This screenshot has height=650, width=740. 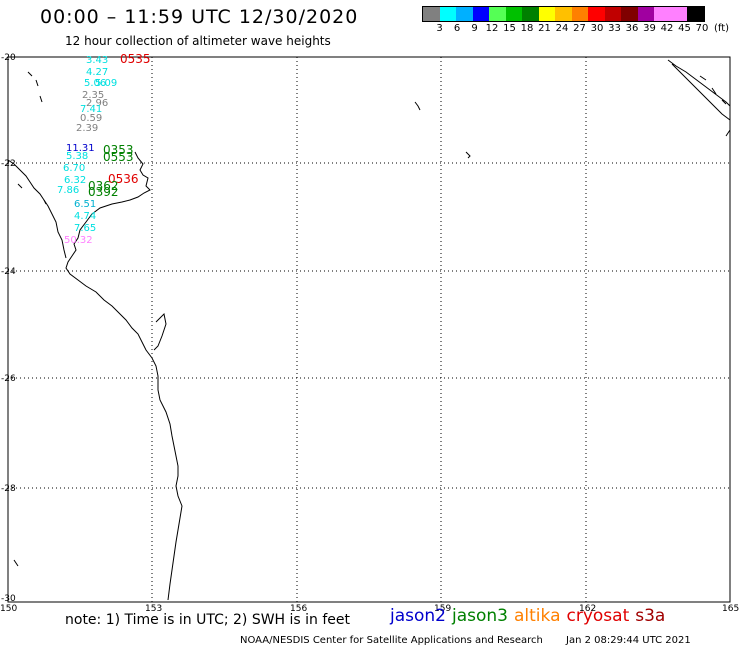 I want to click on coastline-queensland-north, so click(x=37, y=209).